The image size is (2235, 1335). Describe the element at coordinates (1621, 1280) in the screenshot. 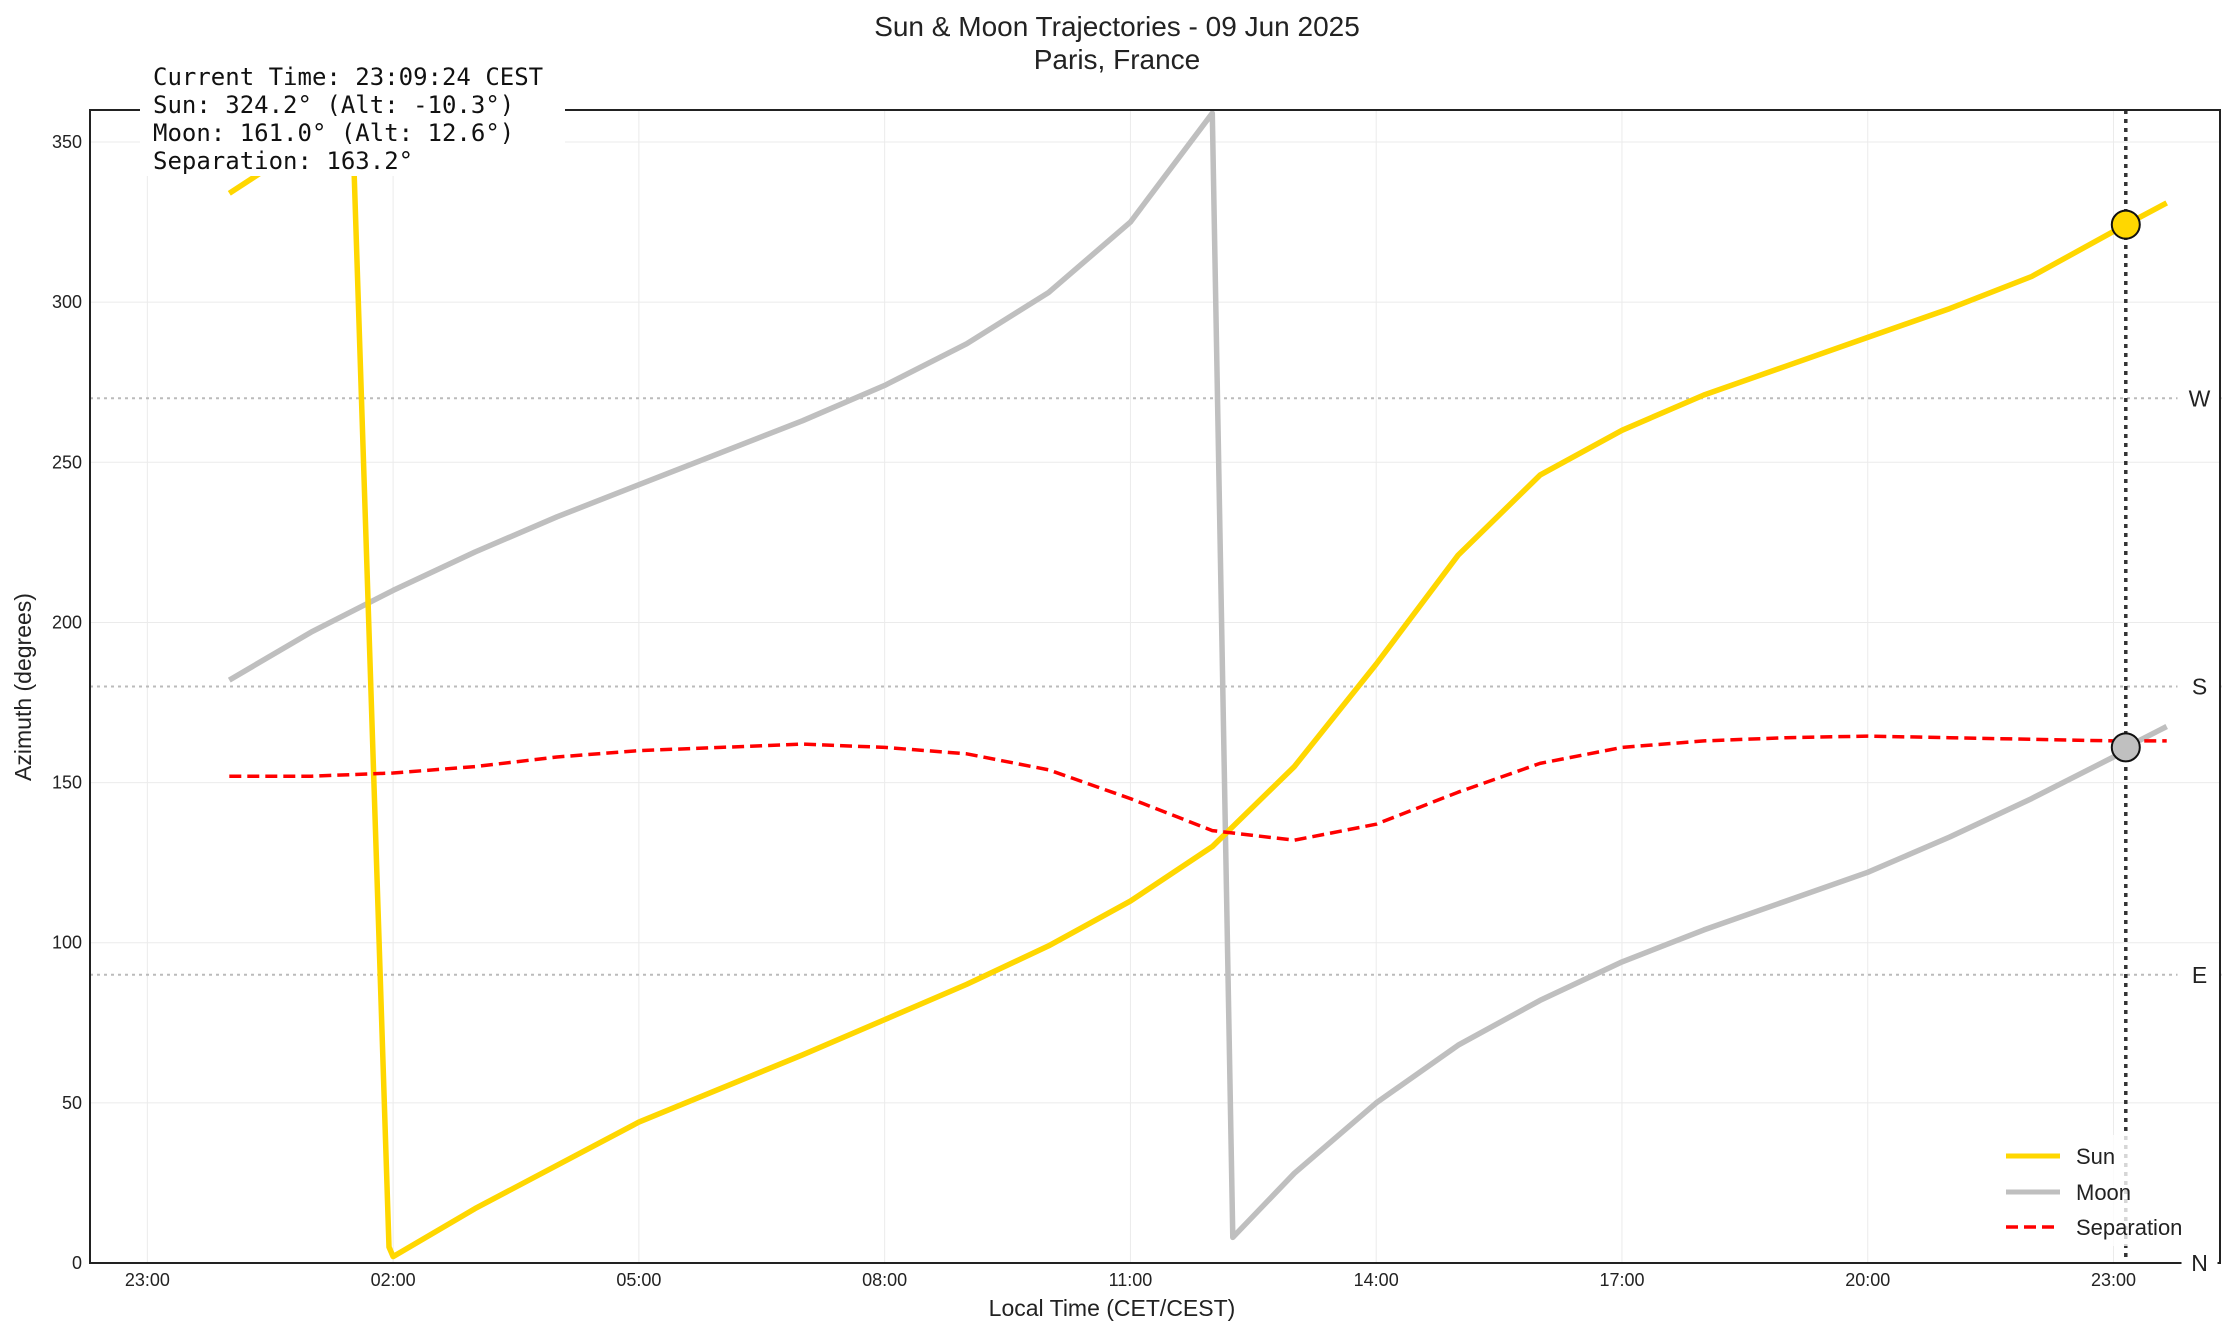

I see `x-tick-label: 17:00` at that location.